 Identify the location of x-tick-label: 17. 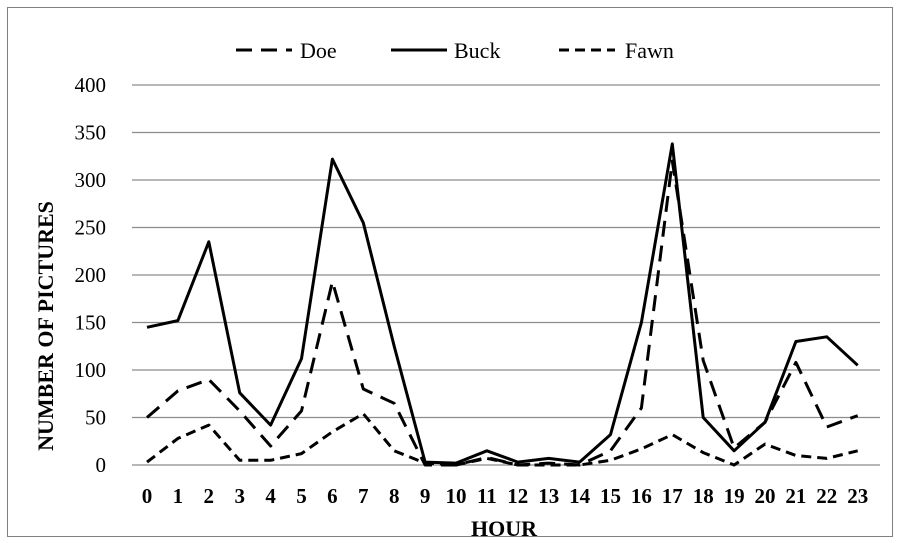
(672, 496).